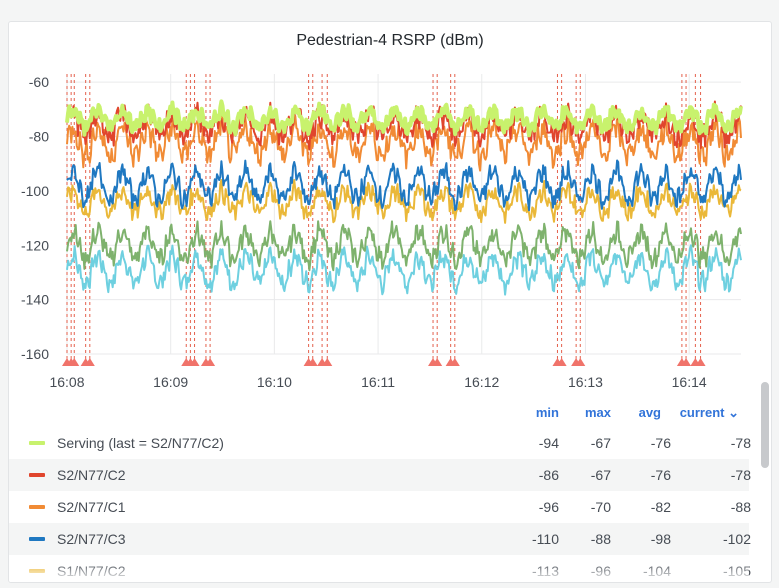 This screenshot has height=588, width=779. What do you see at coordinates (91, 507) in the screenshot?
I see `legend-series-name: S2/N77/C1` at bounding box center [91, 507].